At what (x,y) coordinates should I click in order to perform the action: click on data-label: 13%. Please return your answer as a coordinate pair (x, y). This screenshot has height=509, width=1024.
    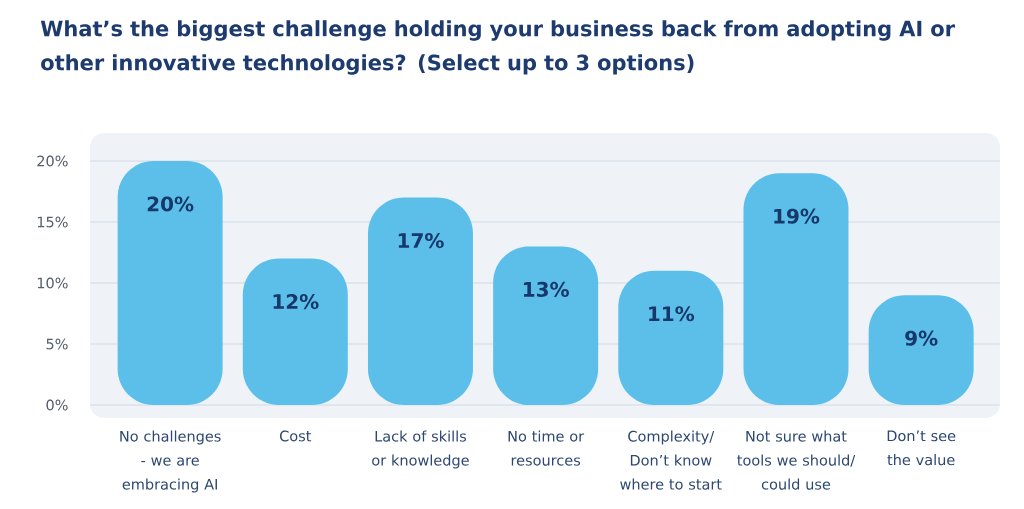
    Looking at the image, I should click on (546, 289).